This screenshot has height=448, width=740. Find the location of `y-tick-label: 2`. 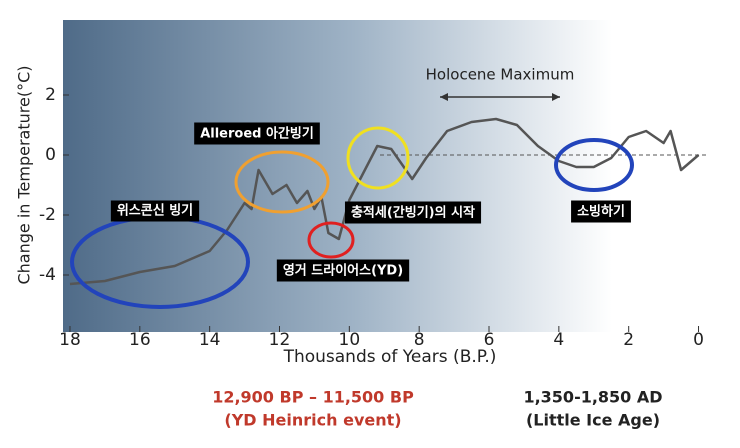

y-tick-label: 2 is located at coordinates (50, 95).